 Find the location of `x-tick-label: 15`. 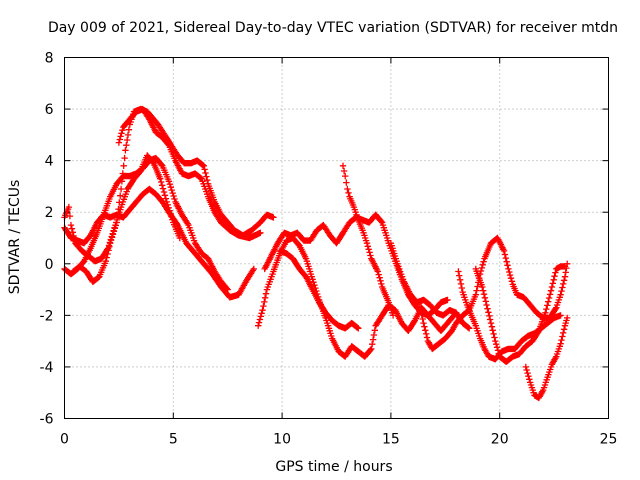

x-tick-label: 15 is located at coordinates (391, 440).